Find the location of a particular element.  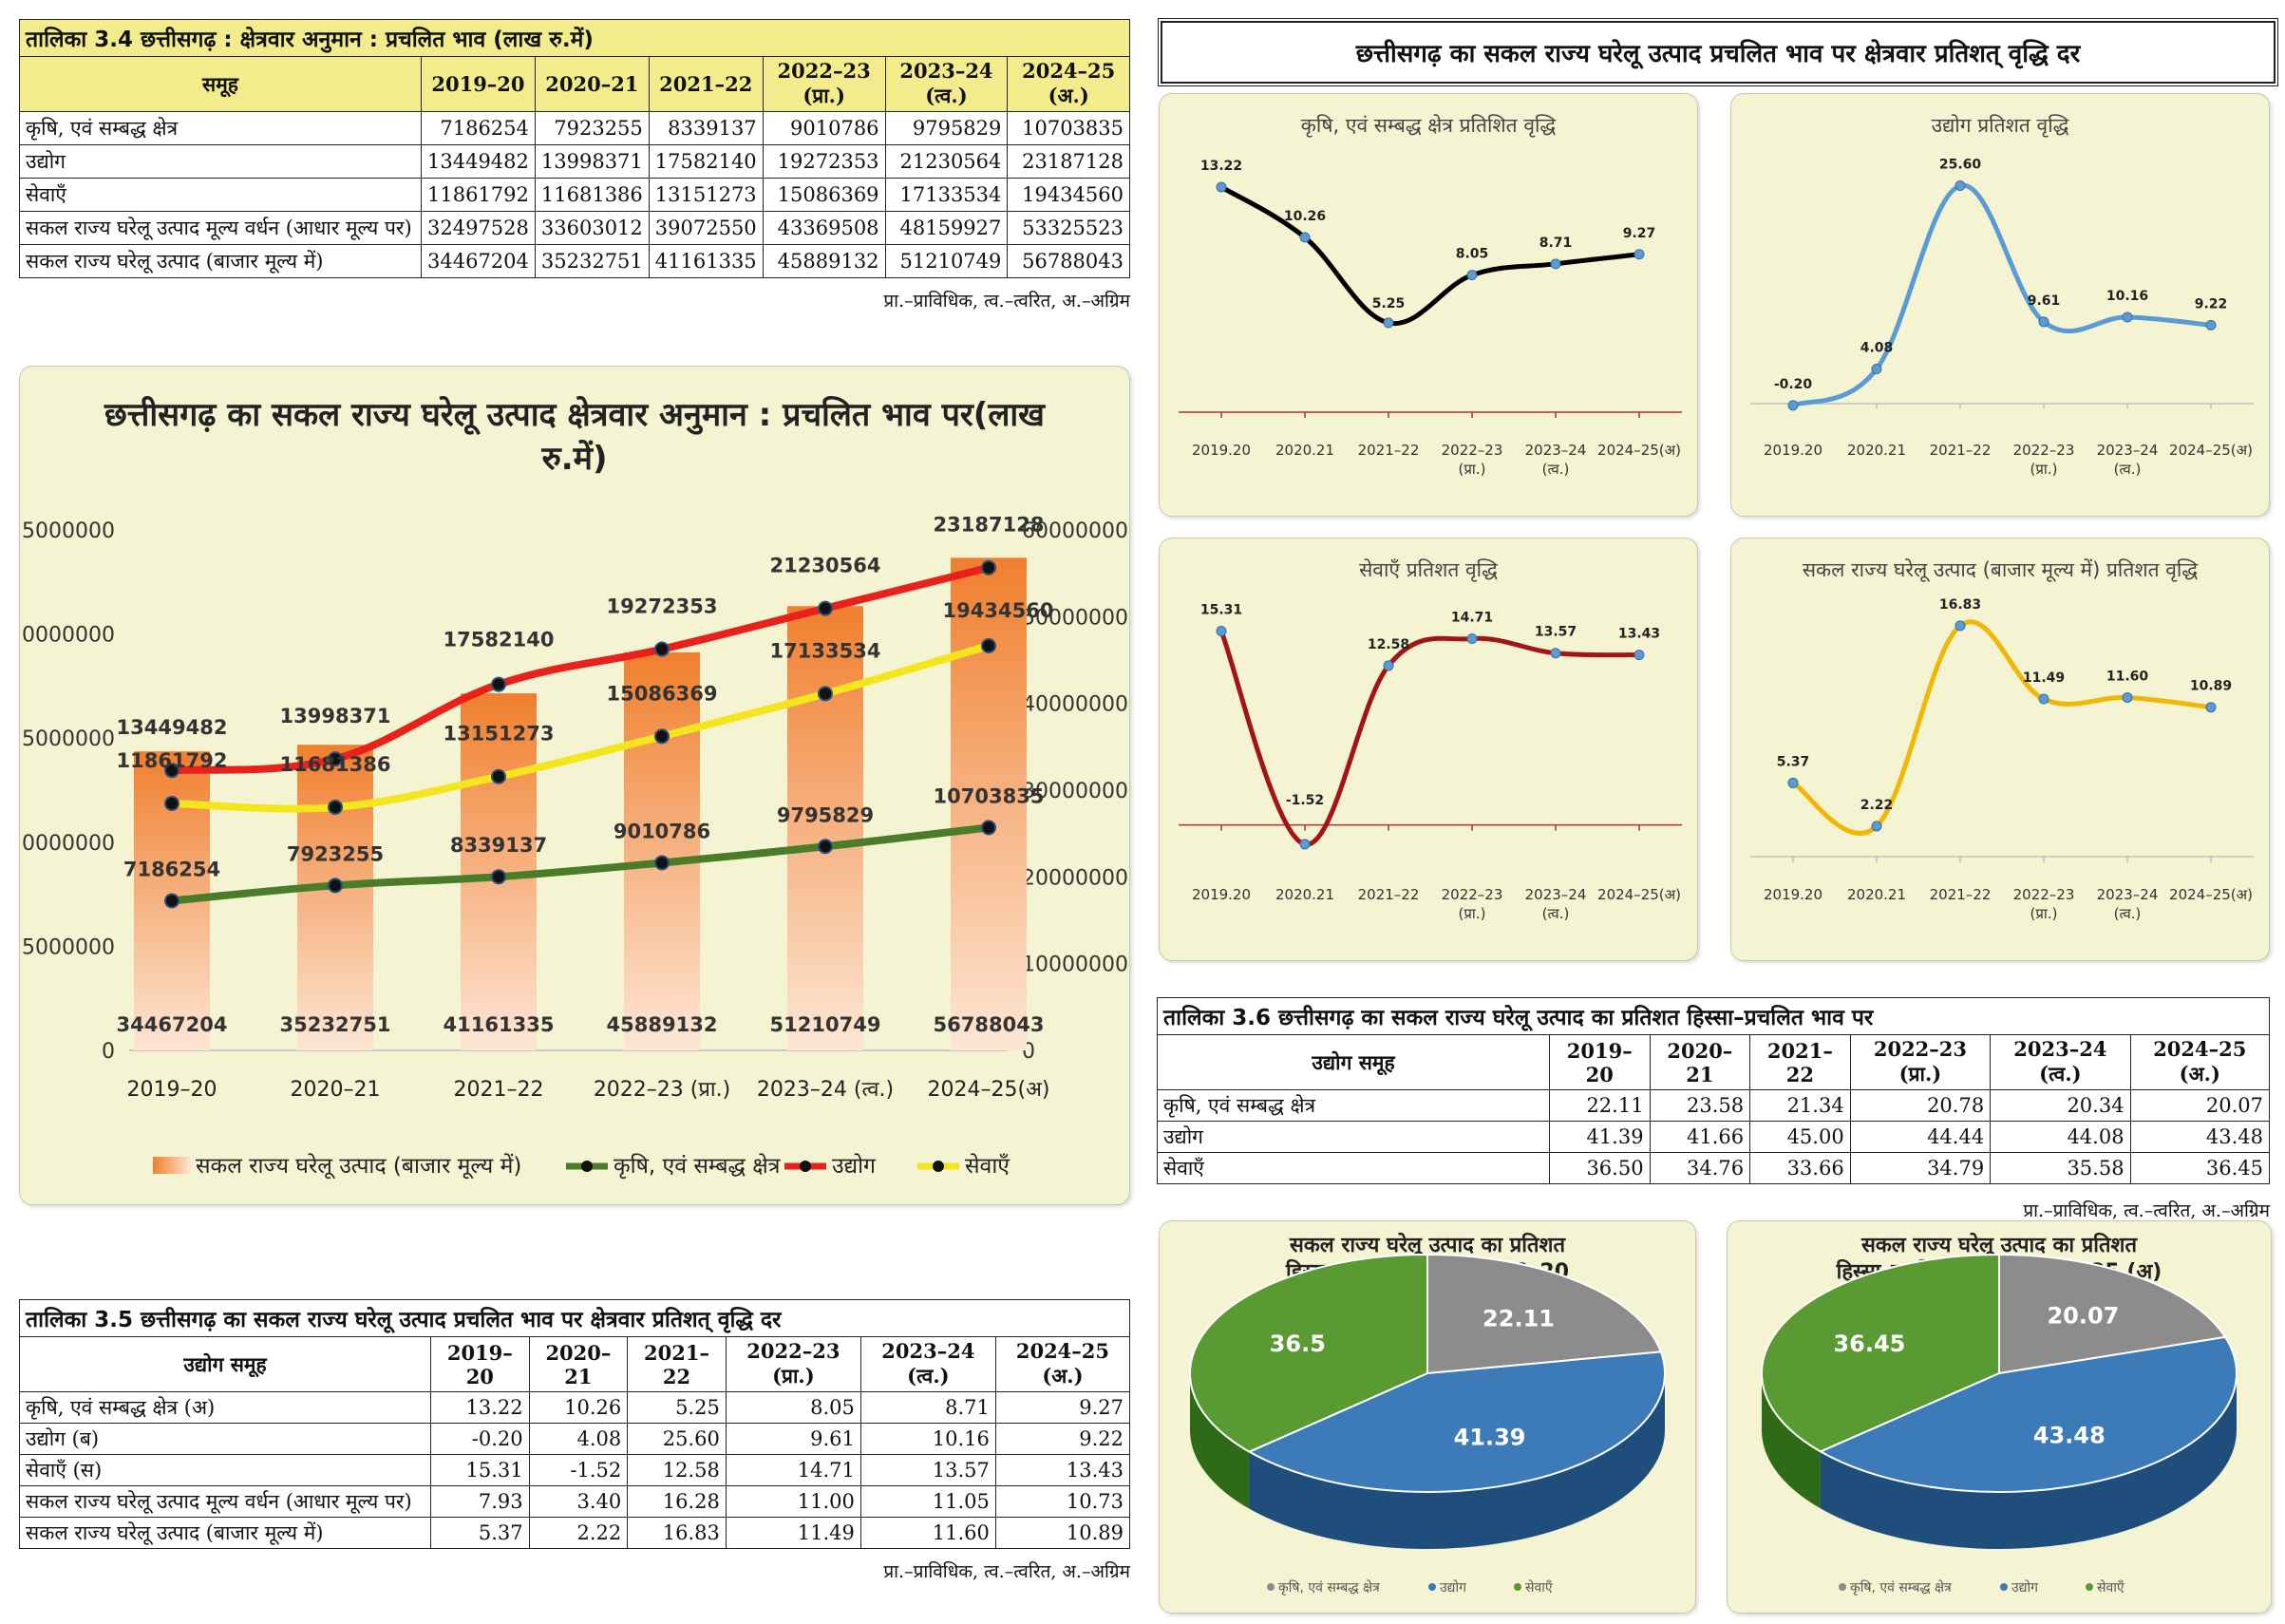

cell-value: 16.83 is located at coordinates (677, 1533).